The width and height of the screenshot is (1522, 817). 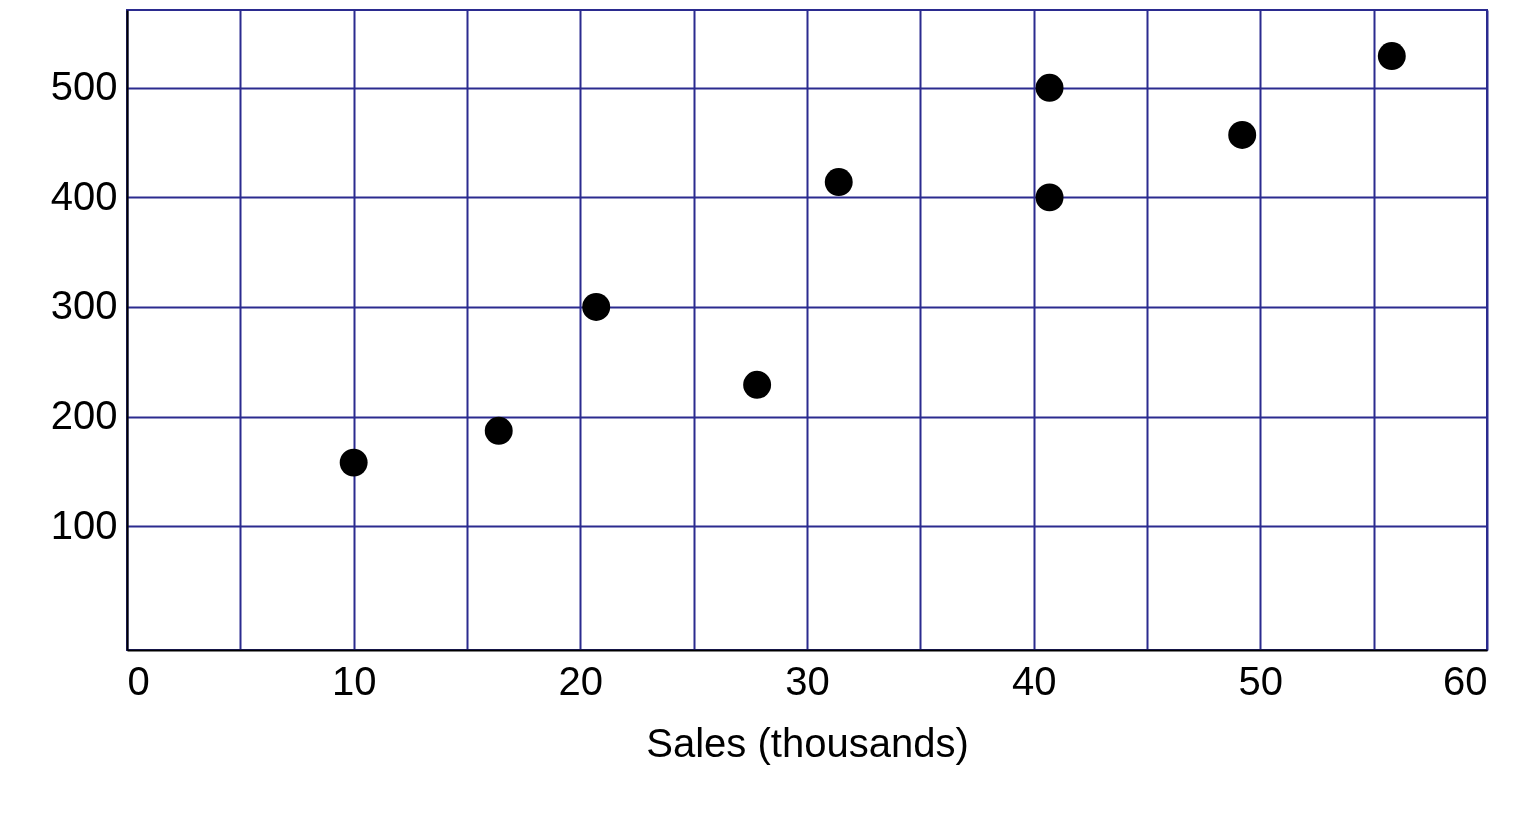 What do you see at coordinates (84, 86) in the screenshot?
I see `y-tick-label: 500` at bounding box center [84, 86].